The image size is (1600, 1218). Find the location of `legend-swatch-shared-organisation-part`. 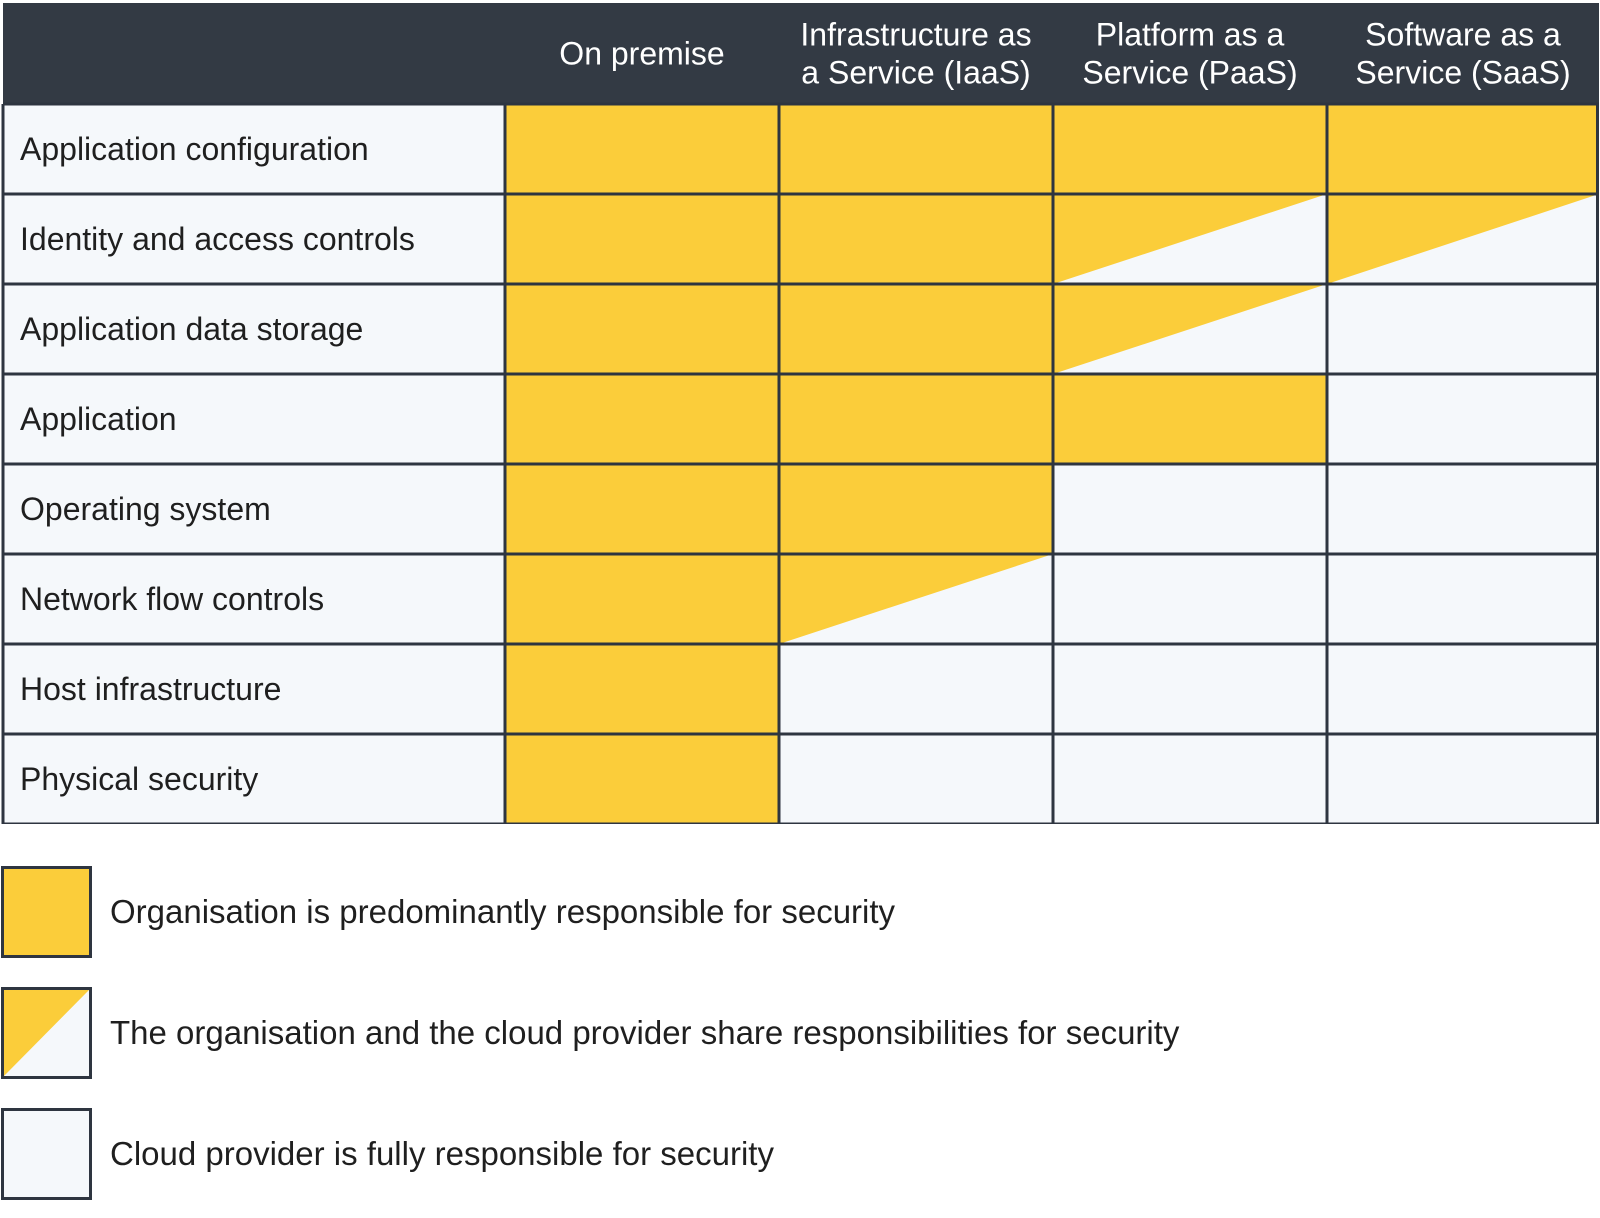

legend-swatch-shared-organisation-part is located at coordinates (46, 1033).